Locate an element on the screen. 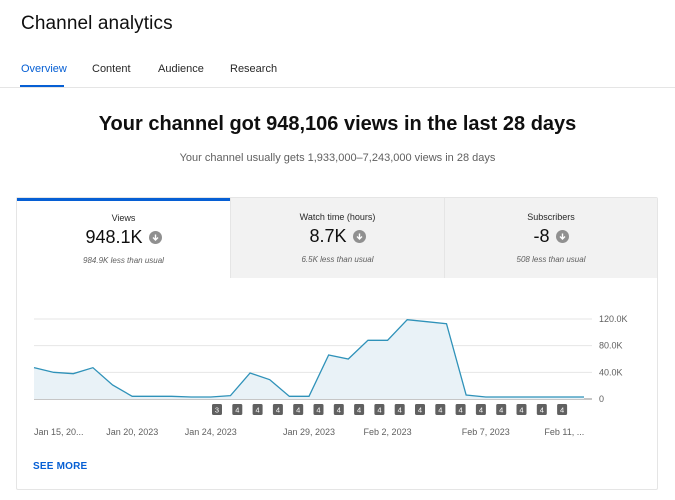 Image resolution: width=675 pixels, height=500 pixels. event-marker-label: 3 is located at coordinates (217, 410).